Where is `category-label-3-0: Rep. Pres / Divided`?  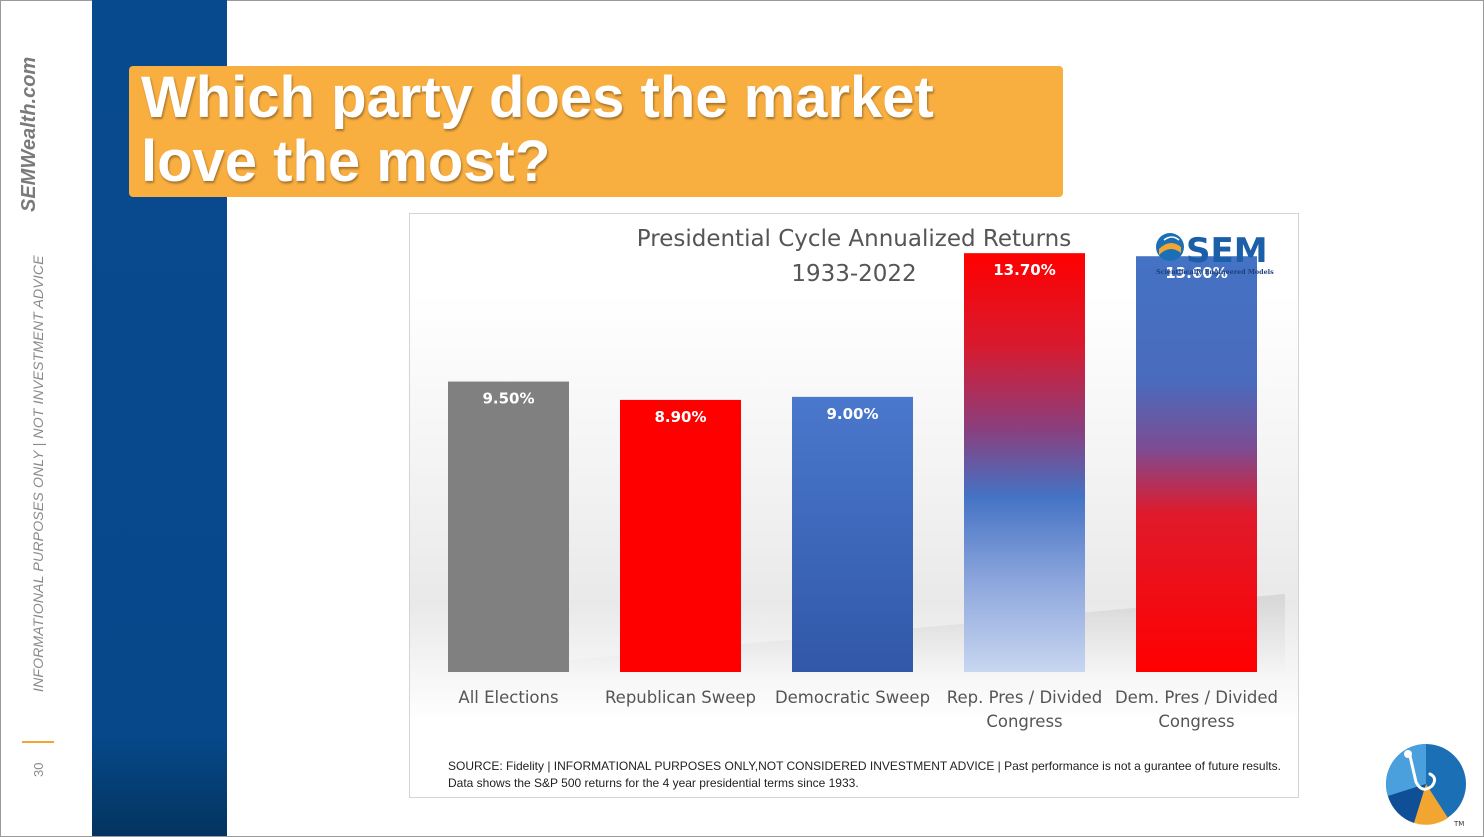
category-label-3-0: Rep. Pres / Divided is located at coordinates (1024, 697).